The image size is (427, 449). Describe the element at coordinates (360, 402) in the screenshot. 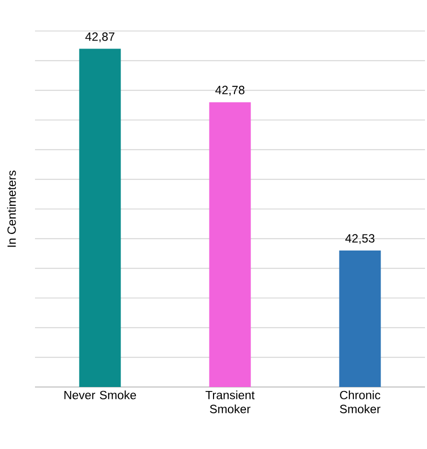

I see `x-tick-label: Chronic Smoker` at that location.